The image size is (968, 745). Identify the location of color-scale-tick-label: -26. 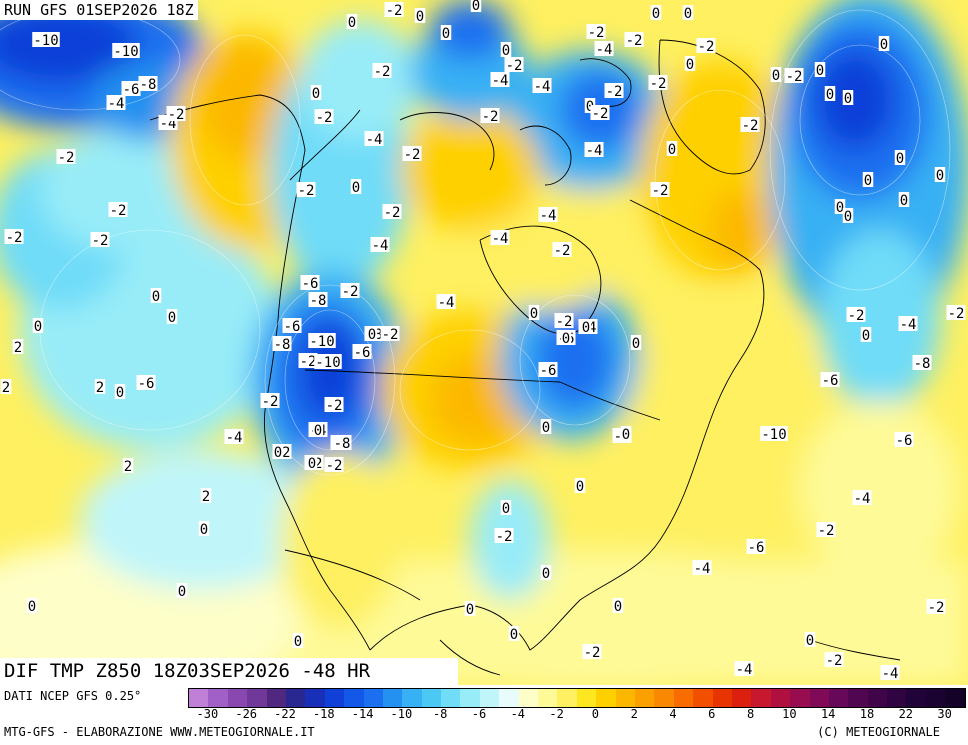
(246, 714).